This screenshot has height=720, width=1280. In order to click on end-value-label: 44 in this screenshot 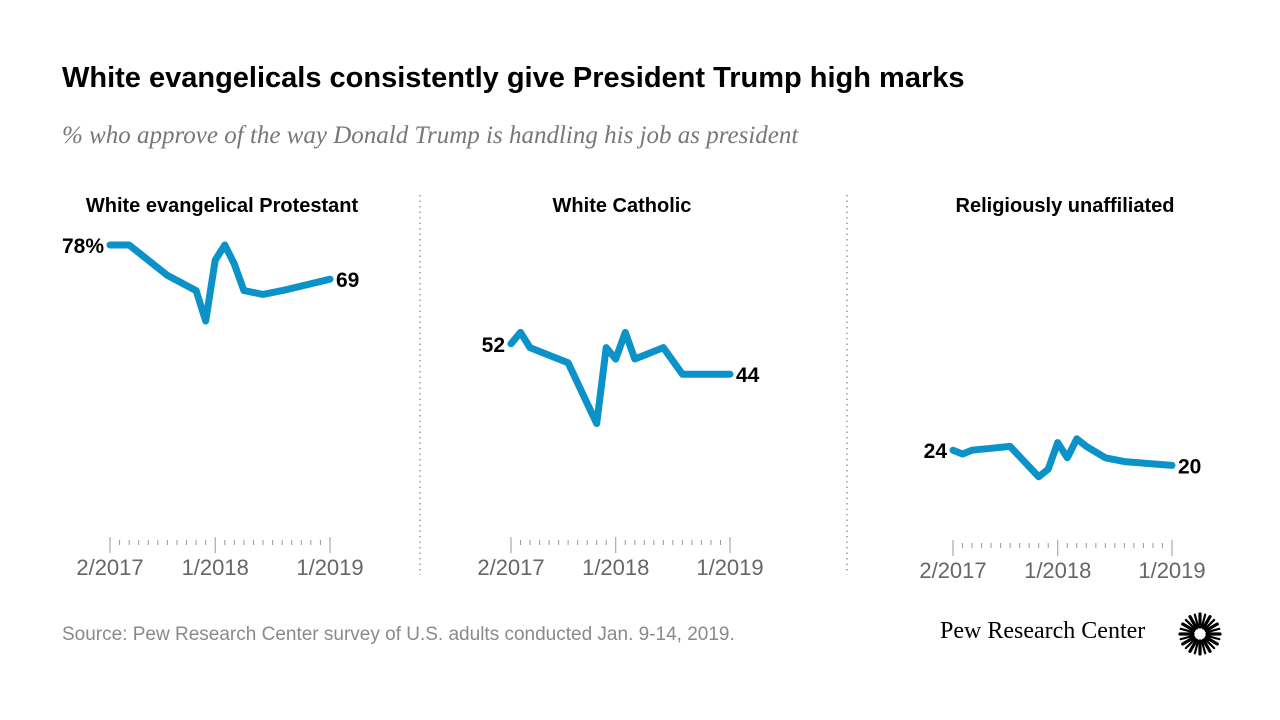, I will do `click(748, 375)`.